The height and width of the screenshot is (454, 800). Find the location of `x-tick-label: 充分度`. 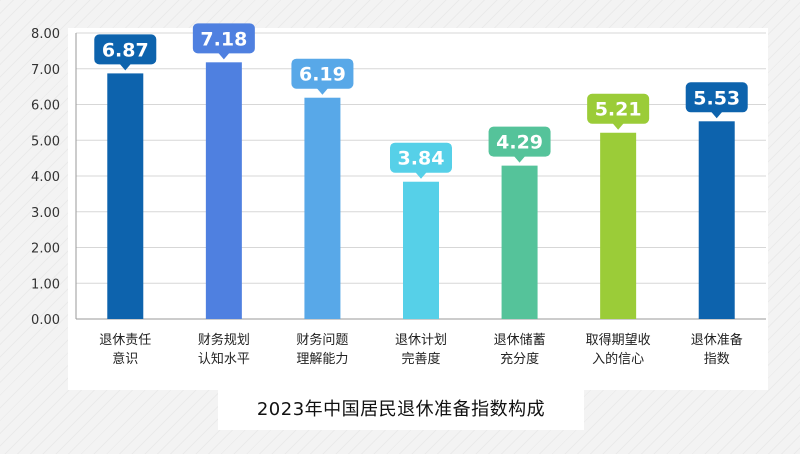

x-tick-label: 充分度 is located at coordinates (519, 359).